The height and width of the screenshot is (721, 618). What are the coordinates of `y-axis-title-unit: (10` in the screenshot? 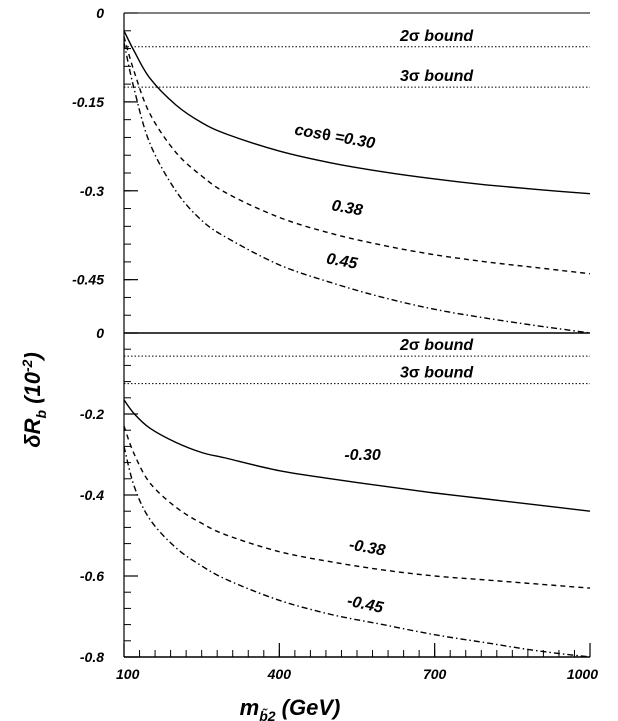 It's located at (32, 390).